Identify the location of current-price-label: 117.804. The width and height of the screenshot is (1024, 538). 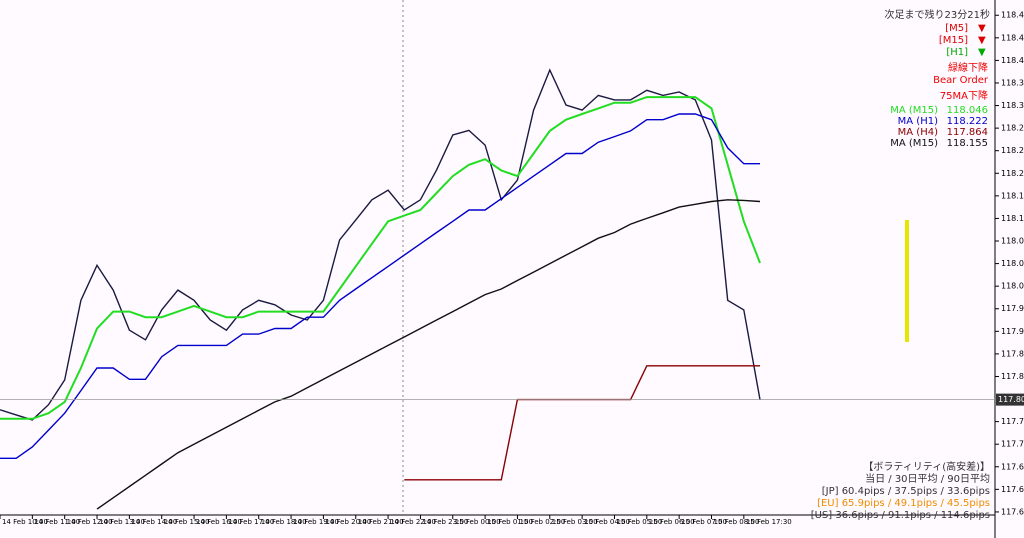
(1011, 399).